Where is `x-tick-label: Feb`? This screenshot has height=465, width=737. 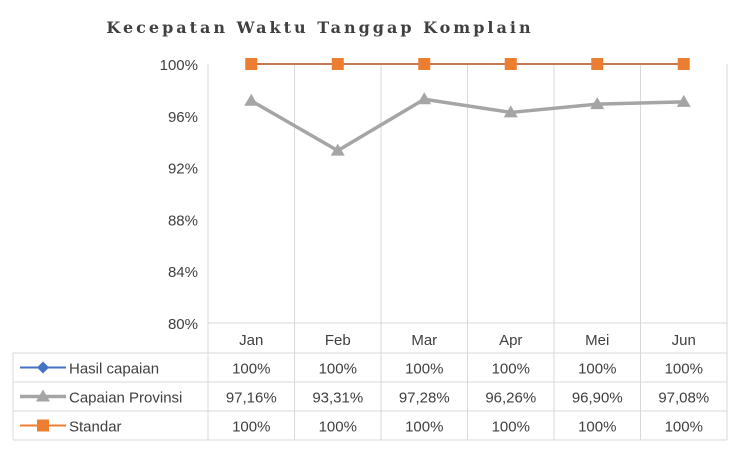
x-tick-label: Feb is located at coordinates (338, 340).